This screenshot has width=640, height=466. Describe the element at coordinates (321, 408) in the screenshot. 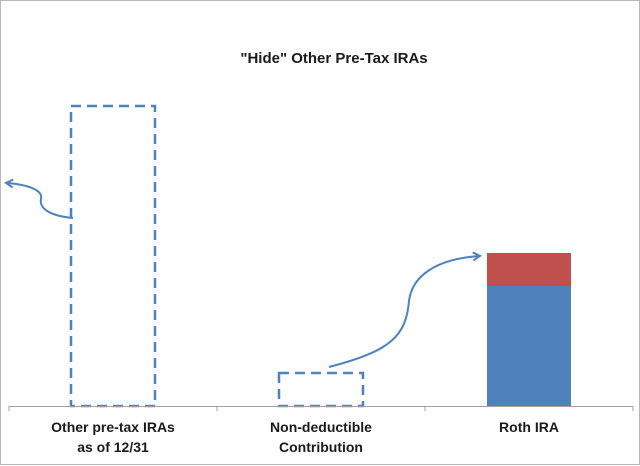

I see `x-axis` at that location.